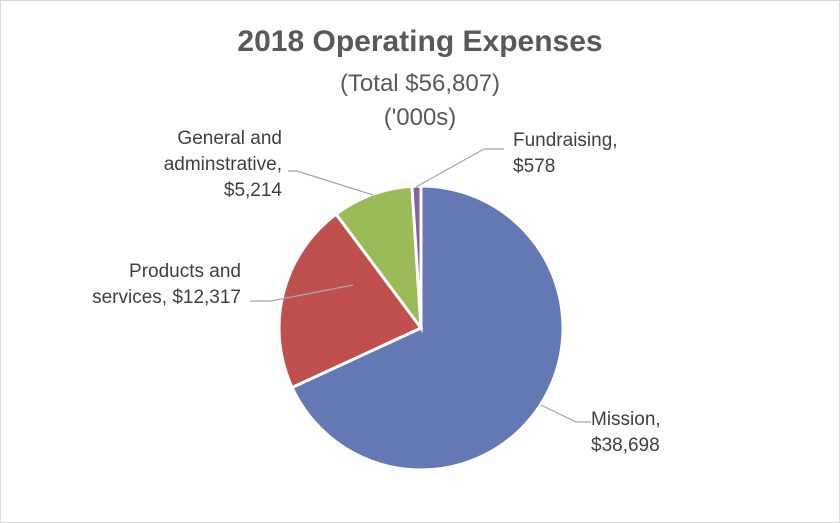 Image resolution: width=840 pixels, height=523 pixels. Describe the element at coordinates (565, 413) in the screenshot. I see `label-mission-leader` at that location.